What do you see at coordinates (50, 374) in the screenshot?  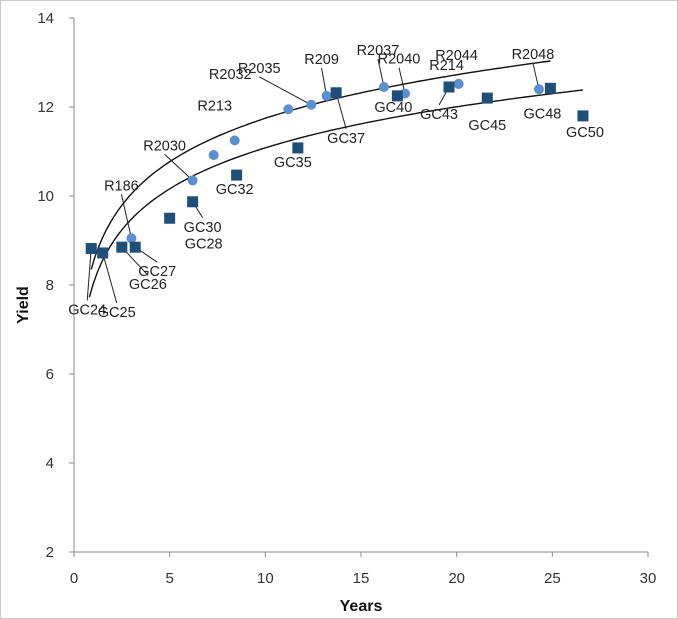 I see `y-tick-label: 6` at bounding box center [50, 374].